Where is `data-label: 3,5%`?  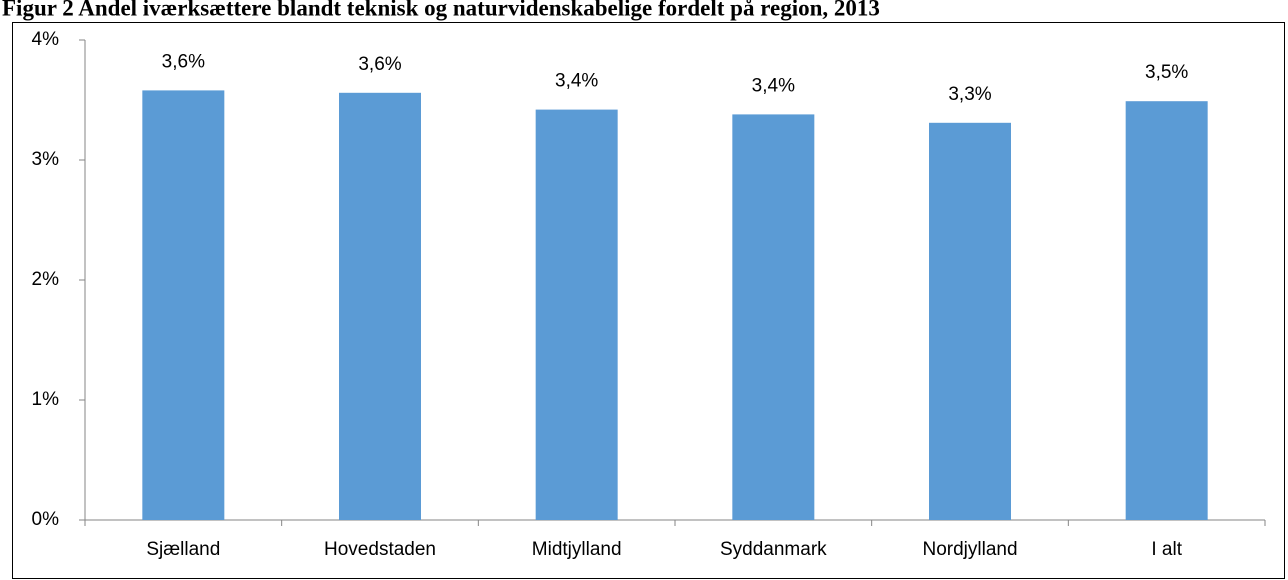
data-label: 3,5% is located at coordinates (1166, 72).